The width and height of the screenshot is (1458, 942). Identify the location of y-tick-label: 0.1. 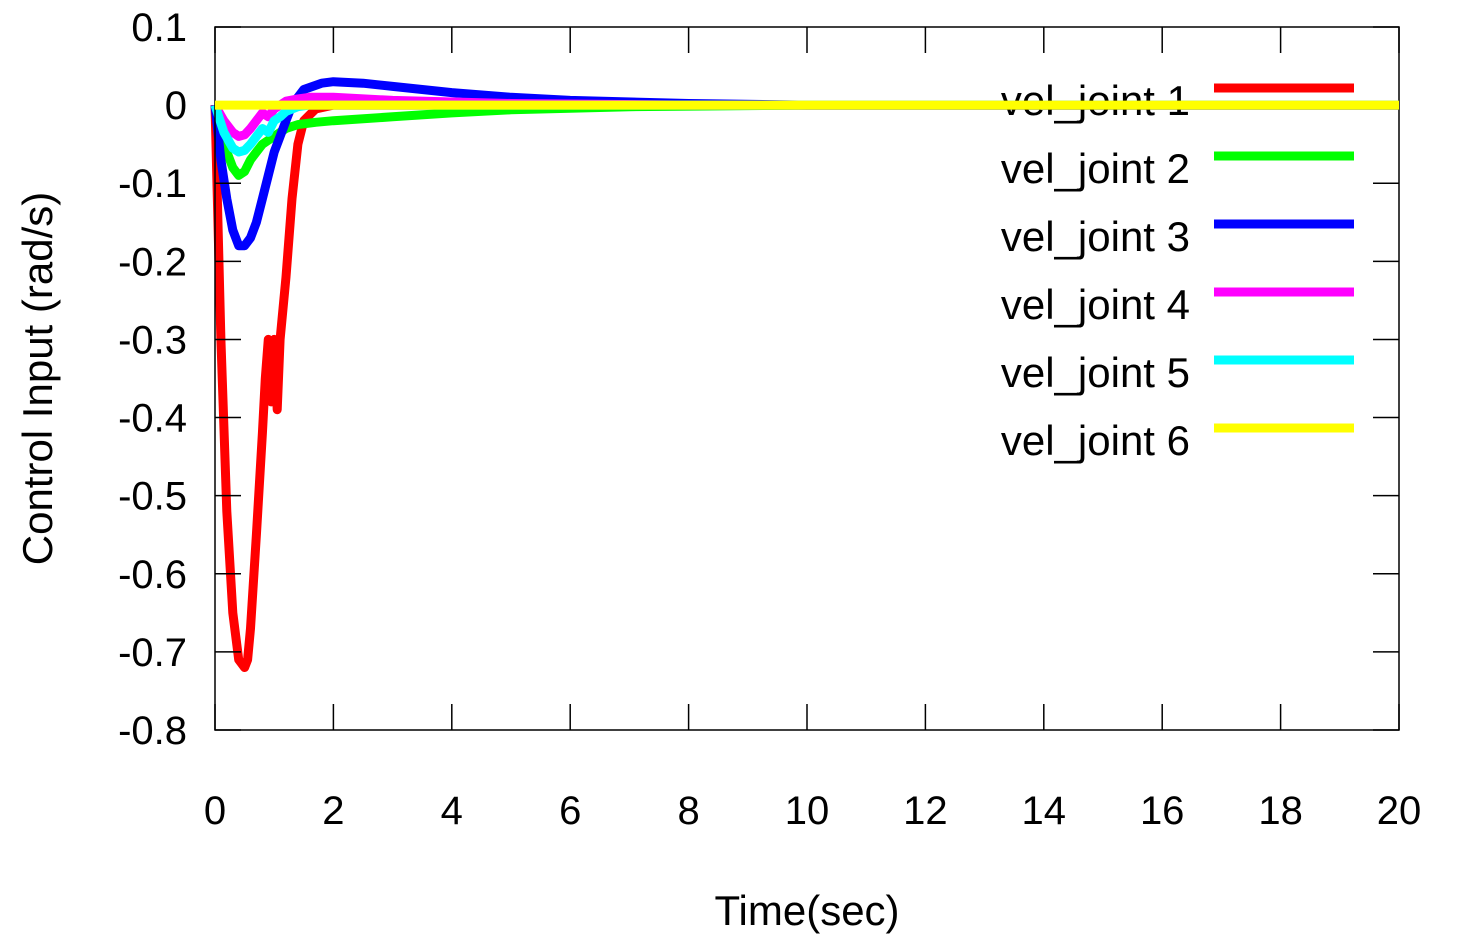
(159, 28).